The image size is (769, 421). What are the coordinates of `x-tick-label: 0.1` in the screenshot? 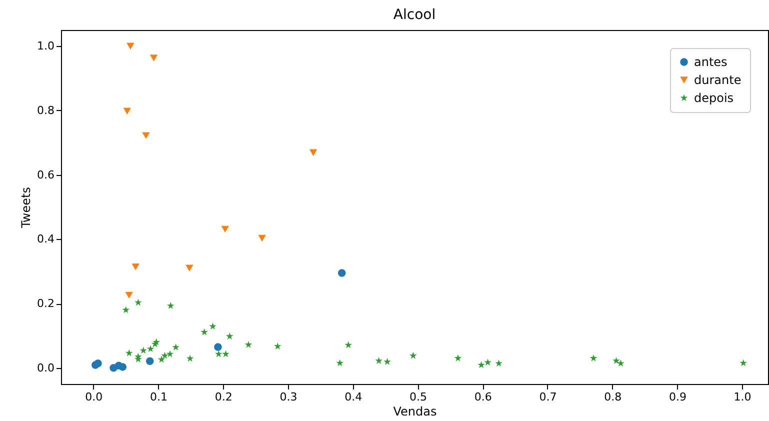 It's located at (159, 397).